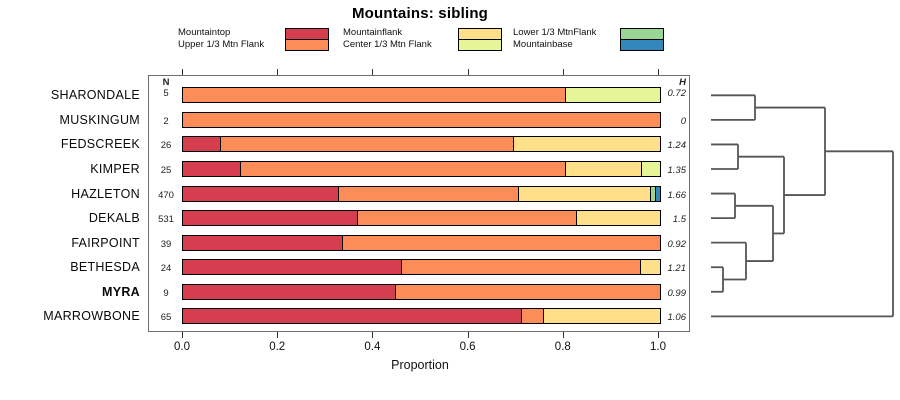 Image resolution: width=900 pixels, height=400 pixels. Describe the element at coordinates (99, 119) in the screenshot. I see `row-label-muskingum: MUSKINGUM` at that location.